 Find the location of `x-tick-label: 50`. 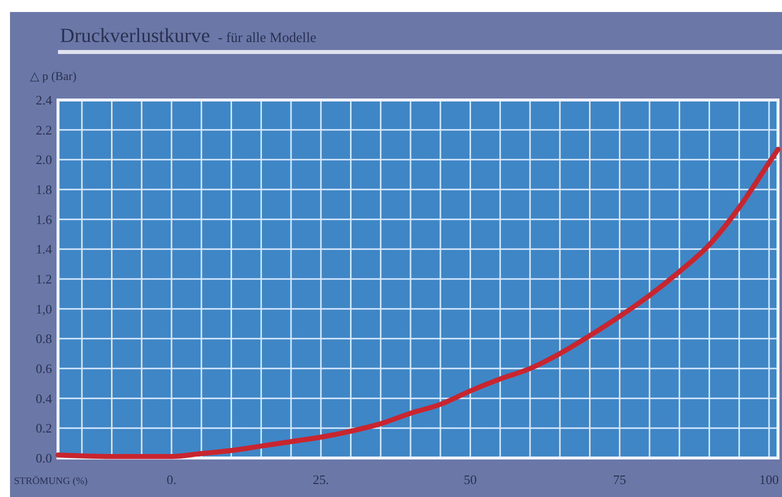

x-tick-label: 50 is located at coordinates (470, 479).